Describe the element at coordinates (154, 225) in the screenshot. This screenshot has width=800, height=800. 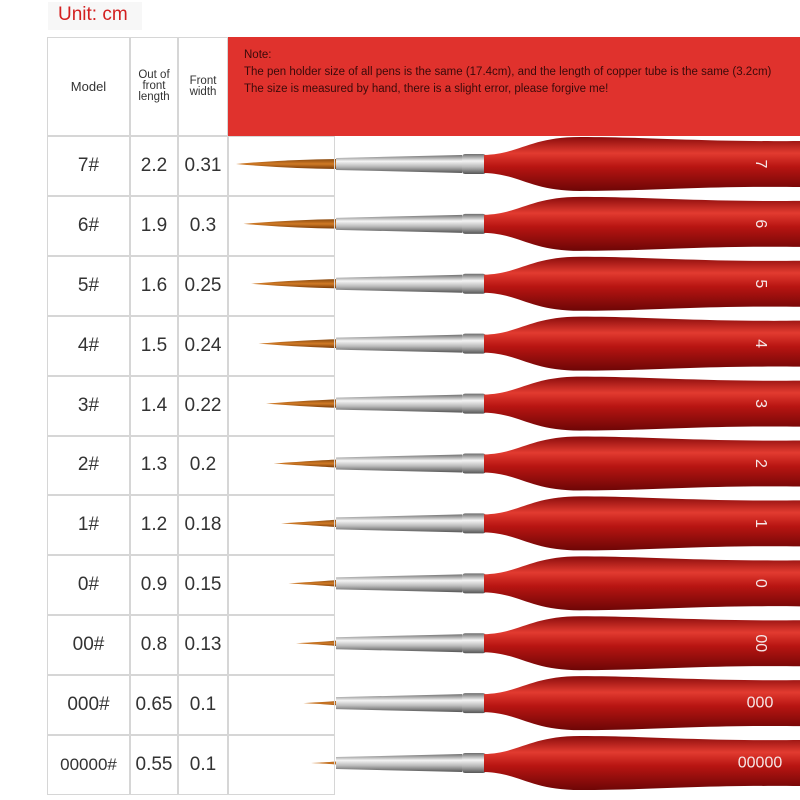
I see `length-cell: 1.9` at that location.